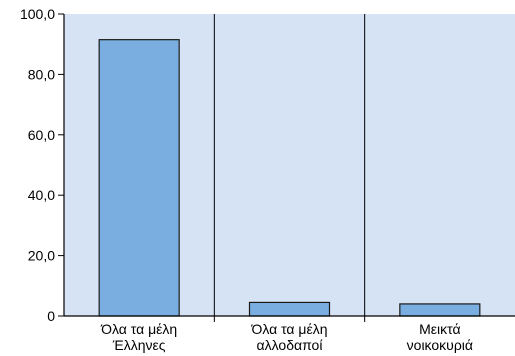 Image resolution: width=515 pixels, height=356 pixels. Describe the element at coordinates (439, 329) in the screenshot. I see `x-category-label-line: Μεικτά` at that location.